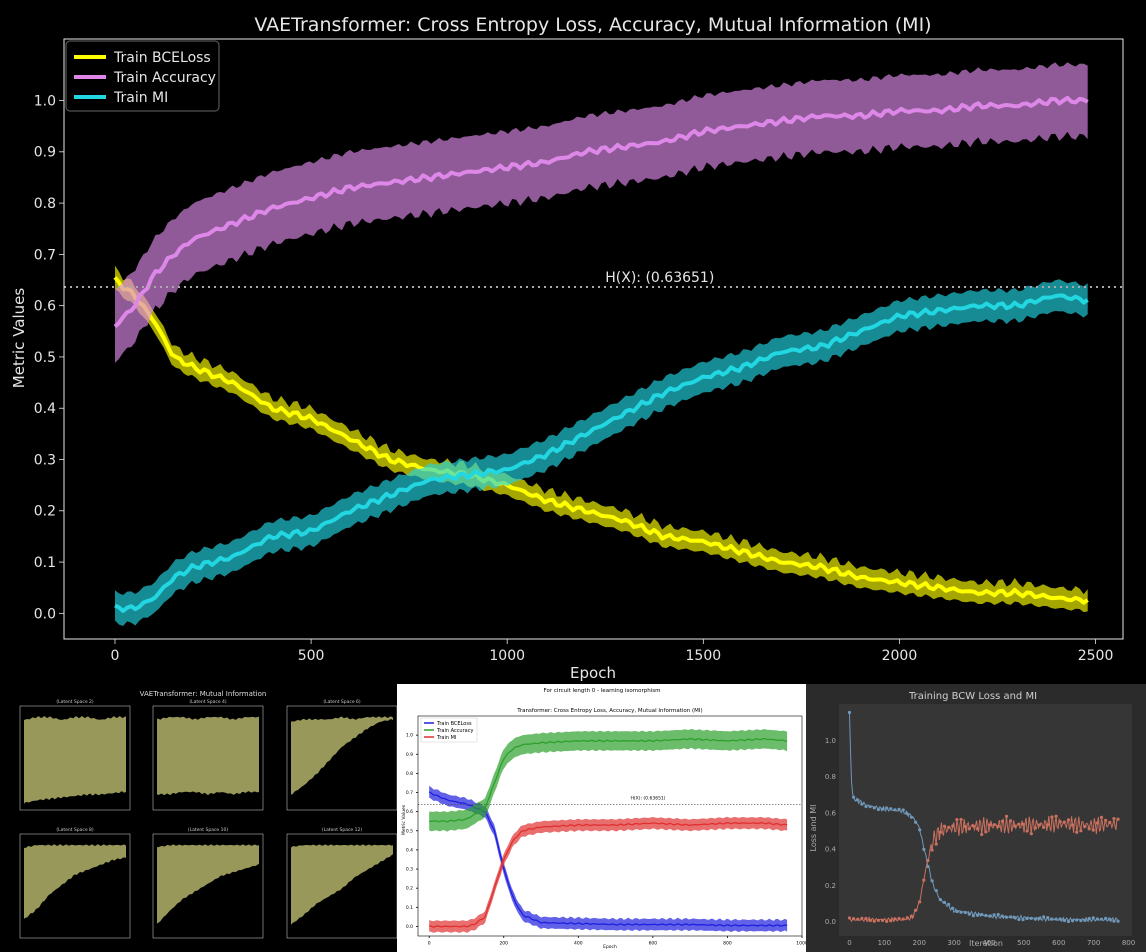  I want to click on bcw-y-tick-label: 0.4, so click(831, 850).